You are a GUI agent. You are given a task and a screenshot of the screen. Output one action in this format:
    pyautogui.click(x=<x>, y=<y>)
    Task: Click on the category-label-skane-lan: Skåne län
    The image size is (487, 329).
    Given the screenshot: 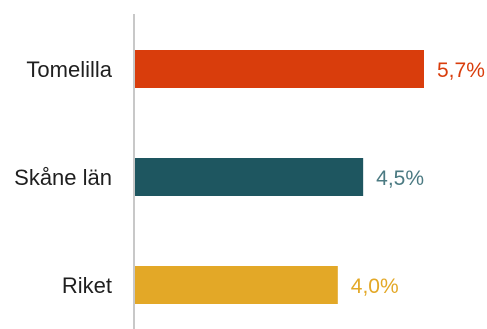 What is the action you would take?
    pyautogui.click(x=63, y=177)
    